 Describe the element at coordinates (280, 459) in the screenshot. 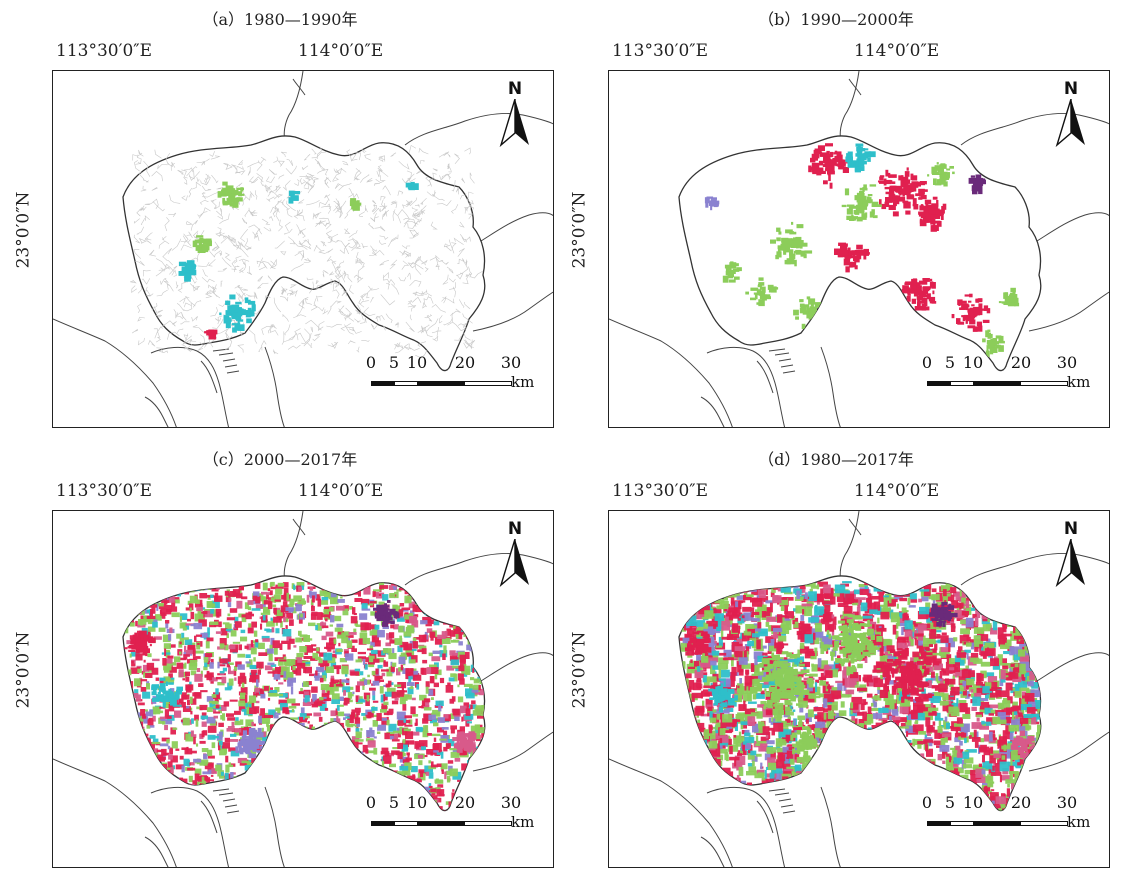

I see `panel-title: （c）2000—2017年` at that location.